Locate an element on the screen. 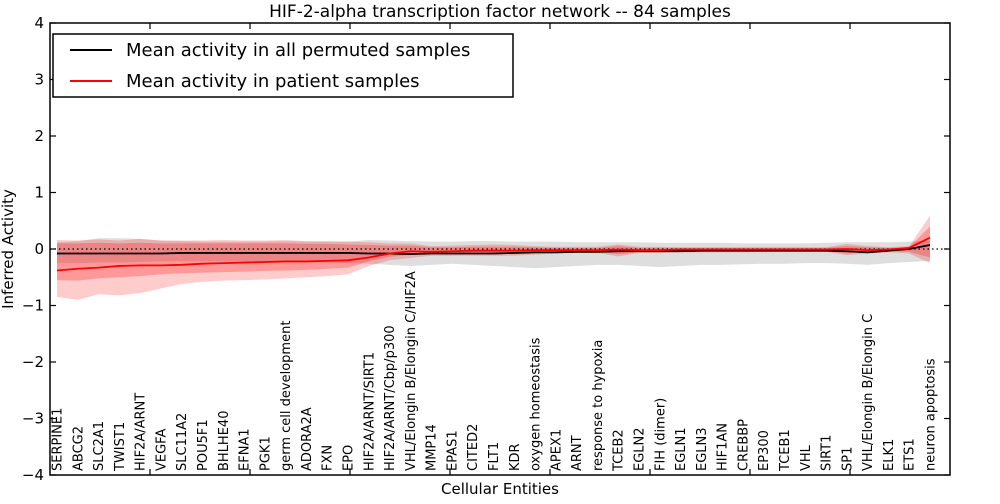 The width and height of the screenshot is (1000, 504). x-tick-label: oxygen homeostasis is located at coordinates (536, 404).